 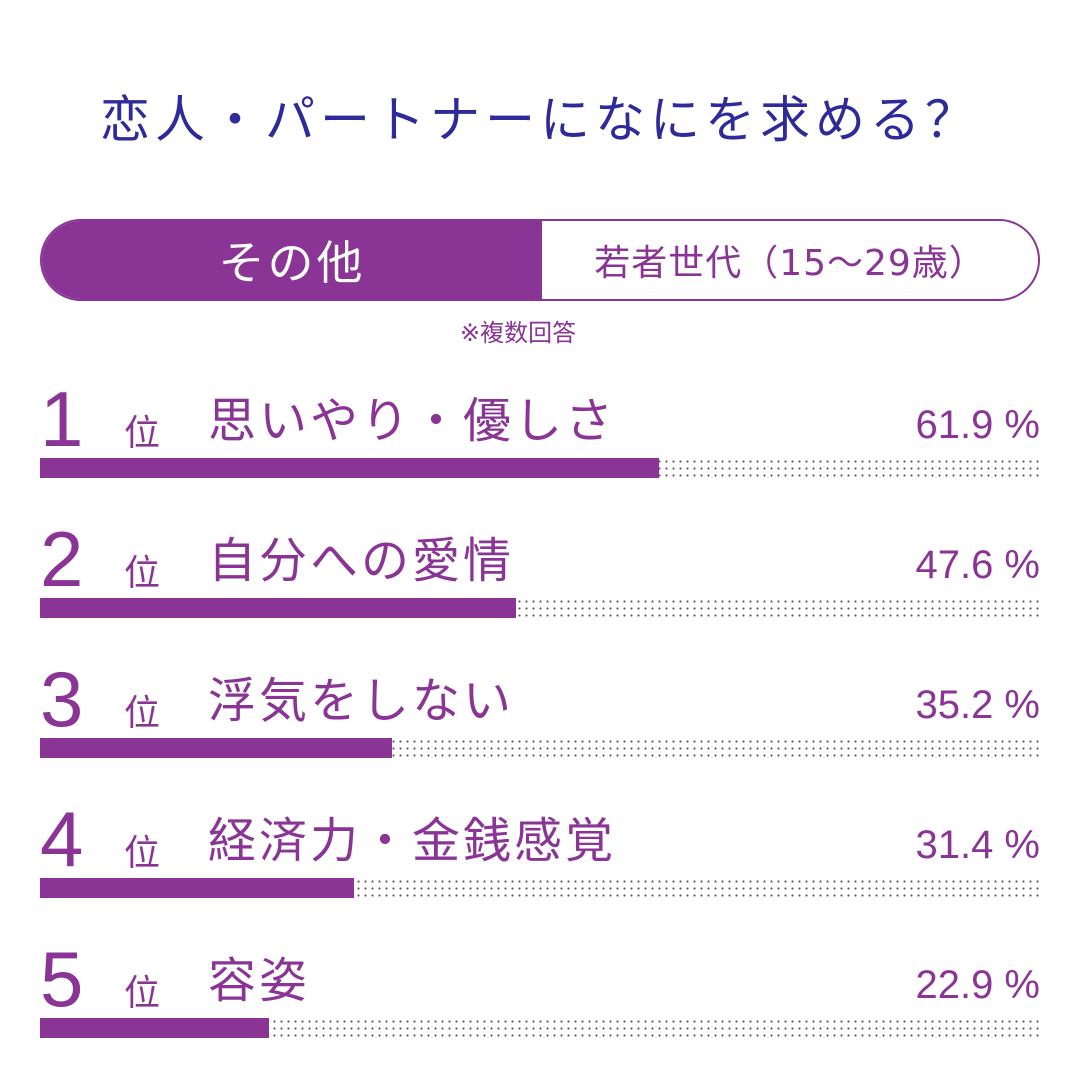 What do you see at coordinates (518, 333) in the screenshot?
I see `multiple-answer-note: ※複数回答` at bounding box center [518, 333].